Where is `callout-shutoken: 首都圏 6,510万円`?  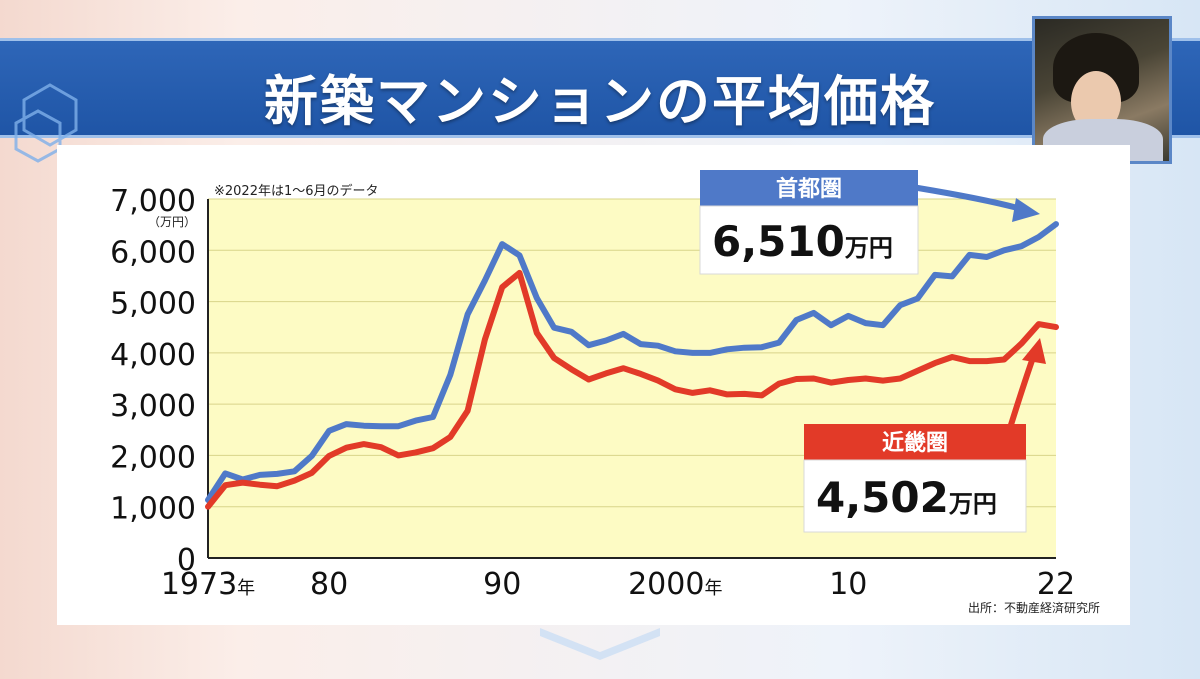
callout-shutoken: 首都圏 6,510万円 is located at coordinates (809, 222).